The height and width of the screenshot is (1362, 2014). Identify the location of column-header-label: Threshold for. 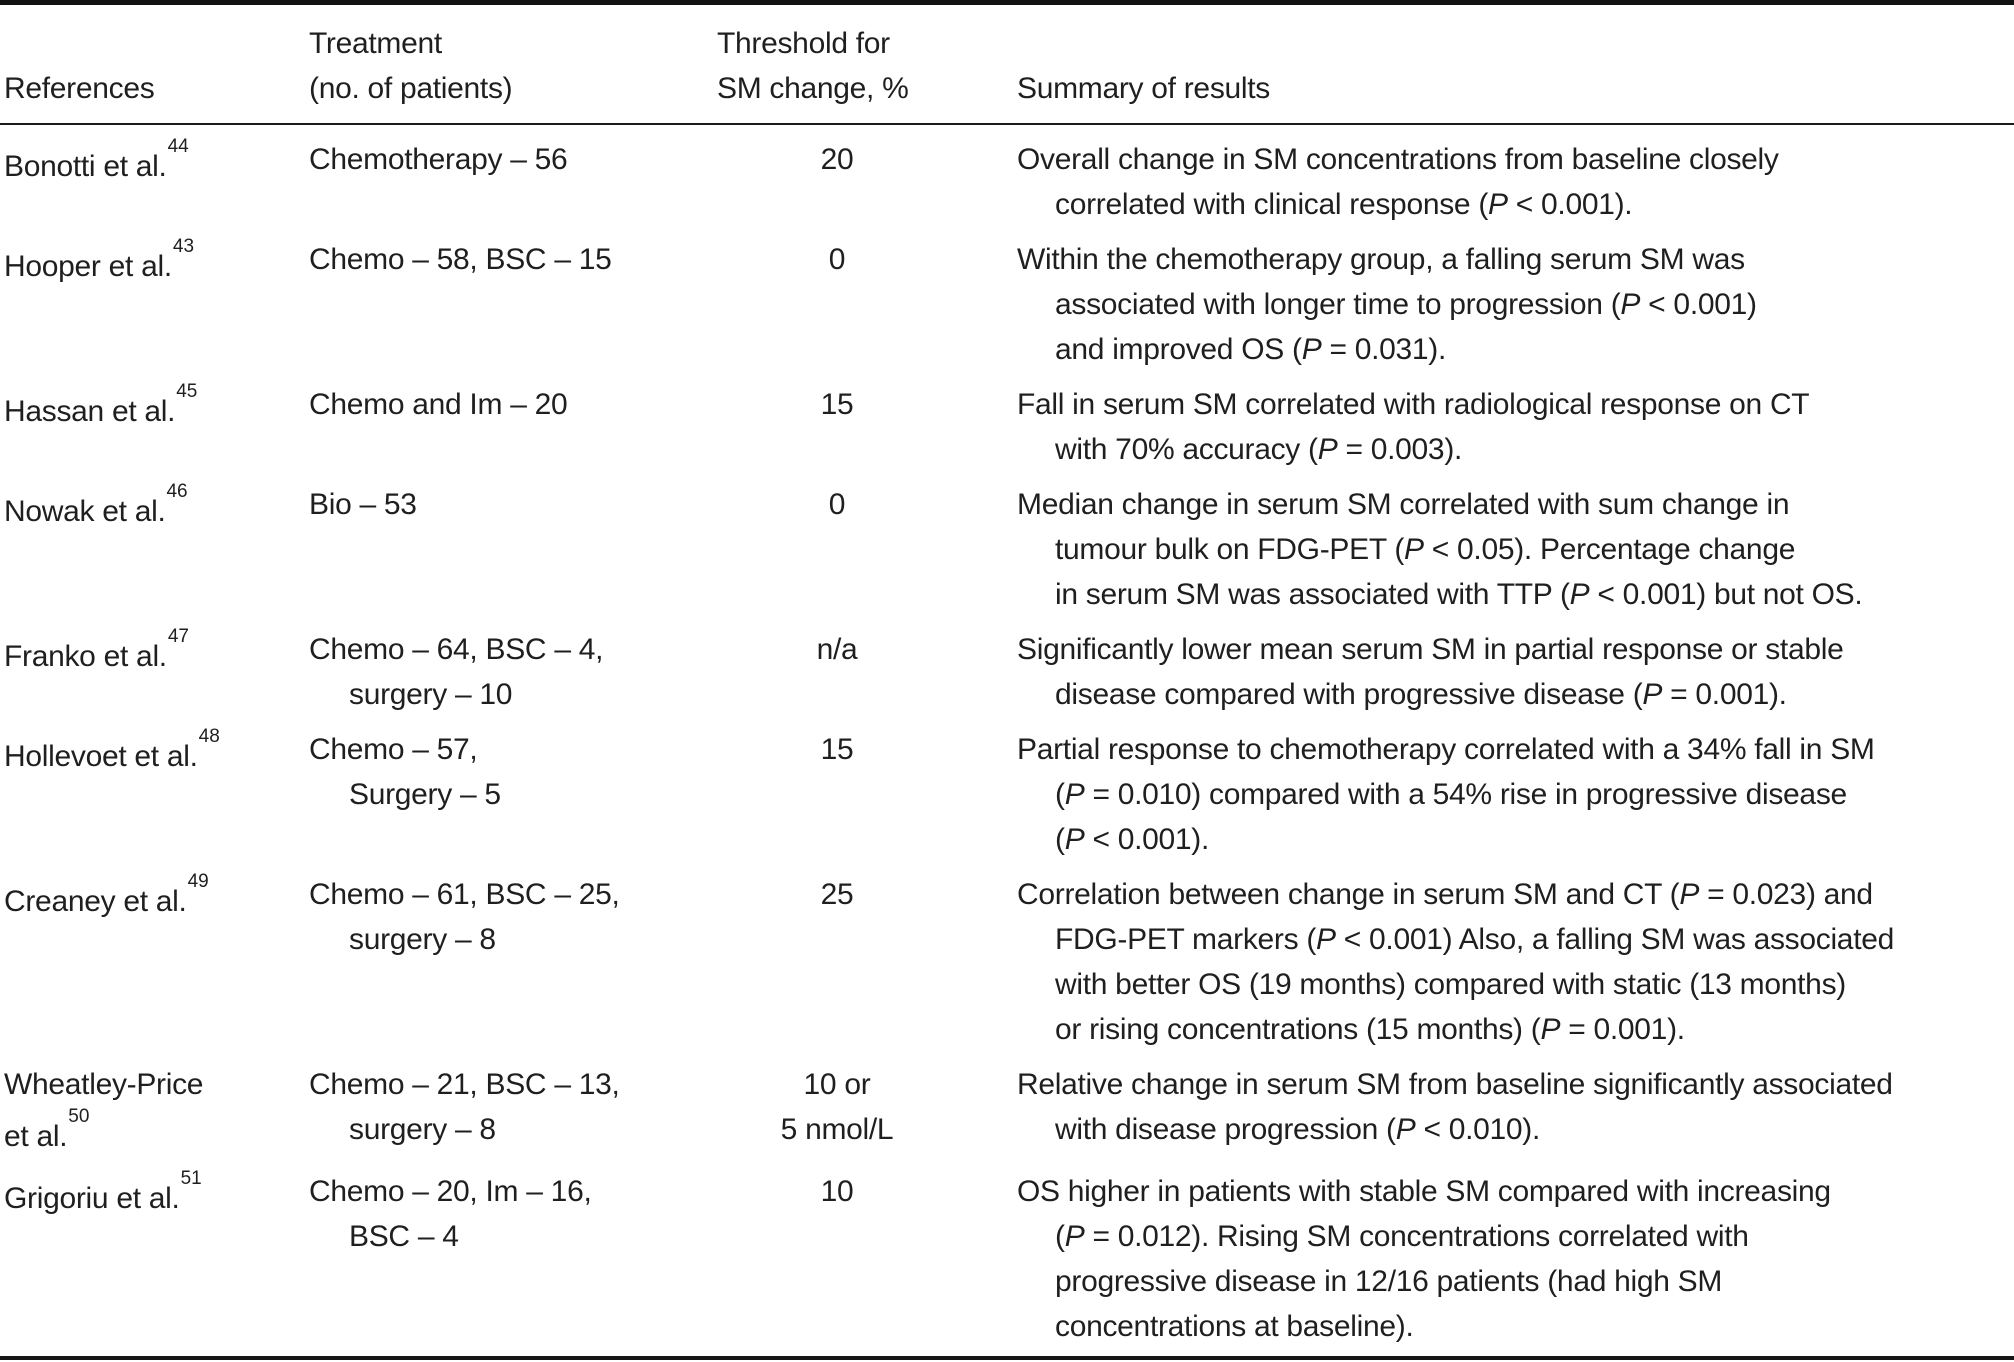
(803, 43).